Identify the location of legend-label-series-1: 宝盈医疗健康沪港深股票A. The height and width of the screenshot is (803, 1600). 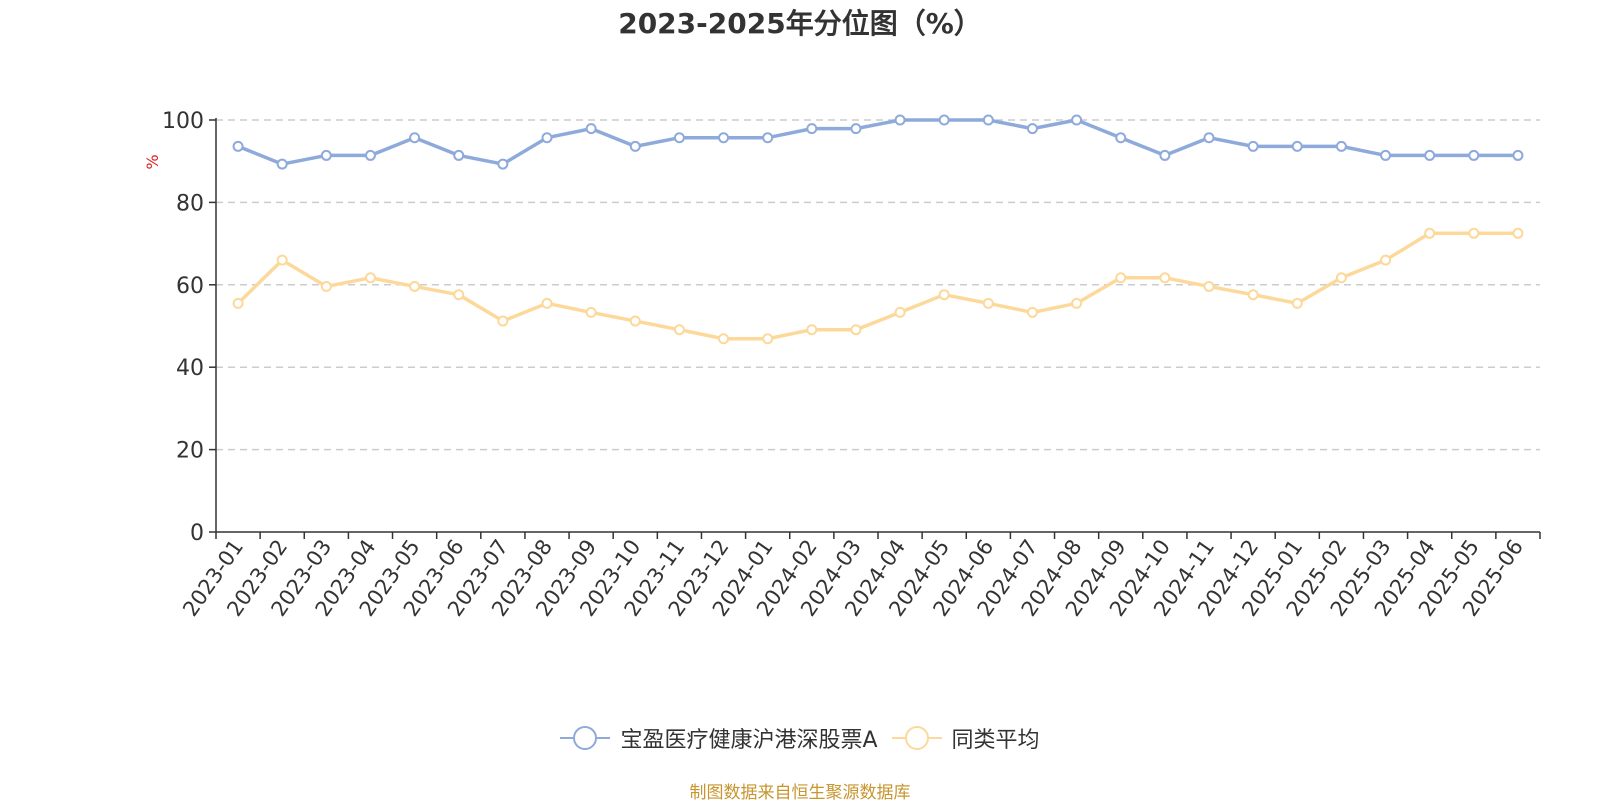
(749, 740).